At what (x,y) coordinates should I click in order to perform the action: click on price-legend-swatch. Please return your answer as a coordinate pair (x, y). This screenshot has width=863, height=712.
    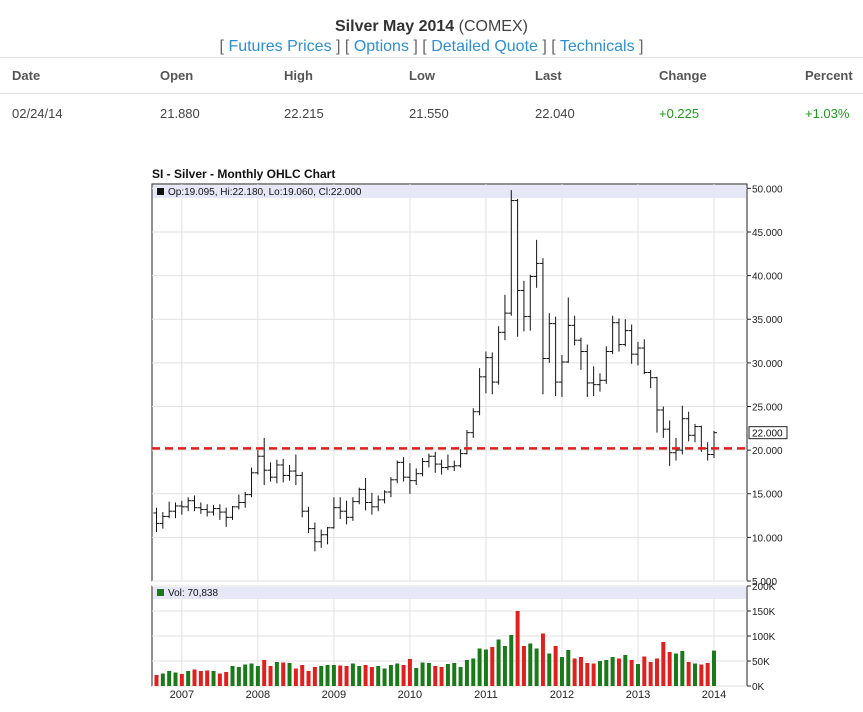
    Looking at the image, I should click on (160, 191).